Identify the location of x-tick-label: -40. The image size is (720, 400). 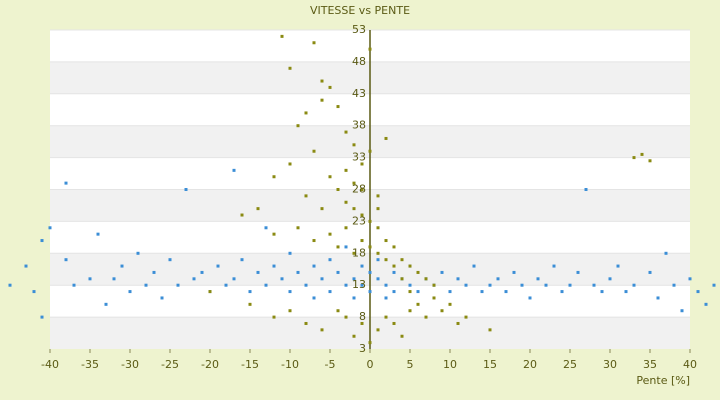
(50, 364).